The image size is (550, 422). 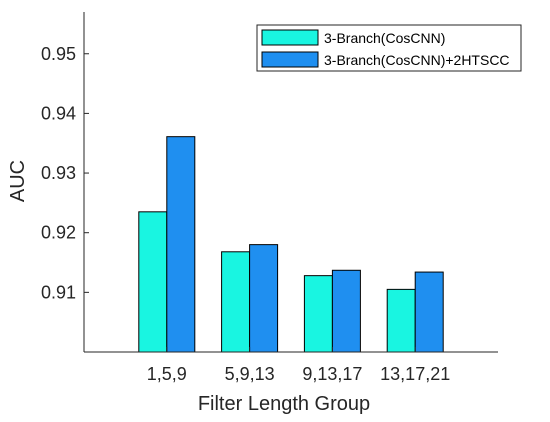 I want to click on y-tick-label: 0.95, so click(x=58, y=54).